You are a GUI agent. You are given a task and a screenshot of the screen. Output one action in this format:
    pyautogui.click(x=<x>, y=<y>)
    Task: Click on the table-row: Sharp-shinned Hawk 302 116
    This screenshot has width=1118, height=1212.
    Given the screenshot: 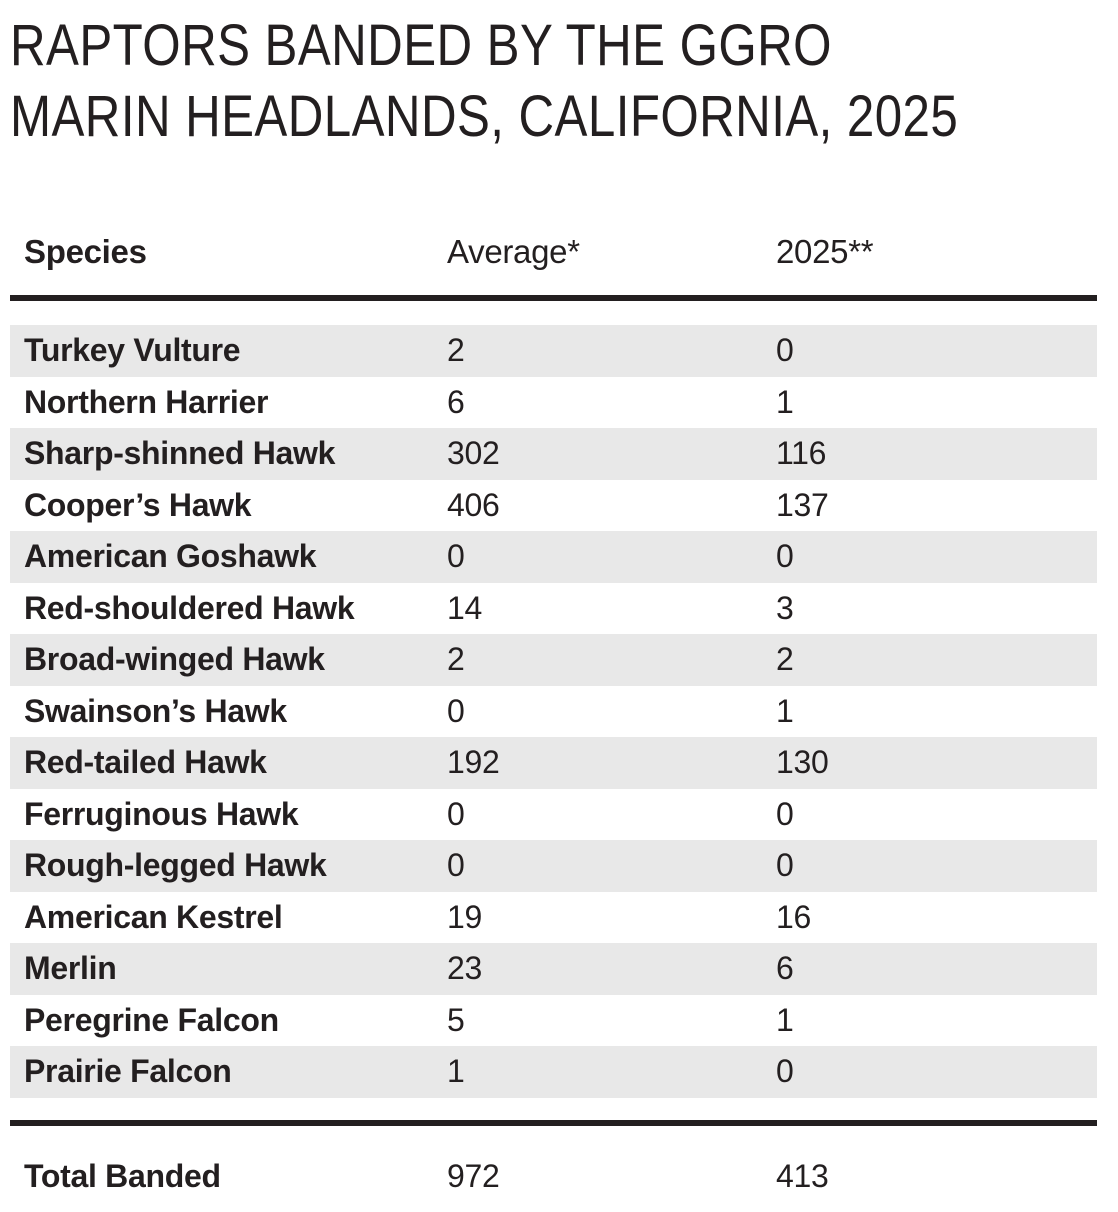 What is the action you would take?
    pyautogui.click(x=553, y=454)
    